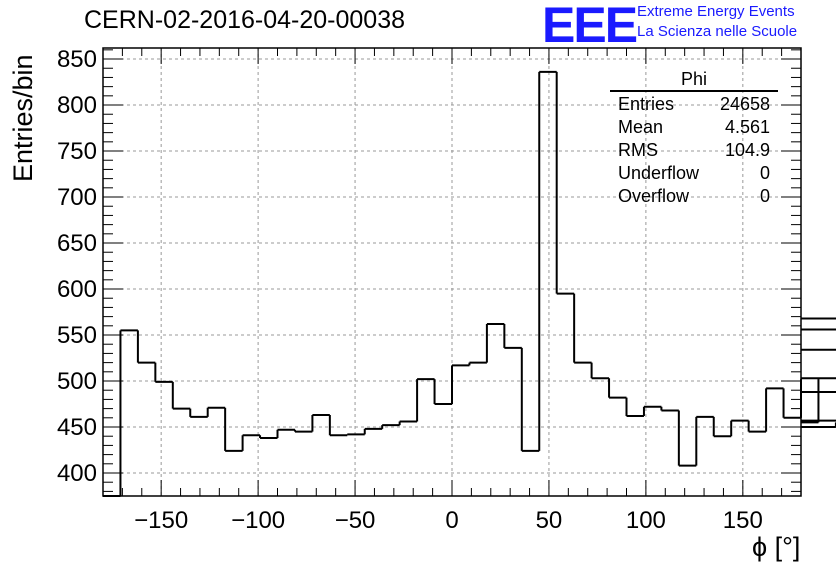 This screenshot has width=836, height=572. What do you see at coordinates (77, 105) in the screenshot?
I see `y-tick-label: 800` at bounding box center [77, 105].